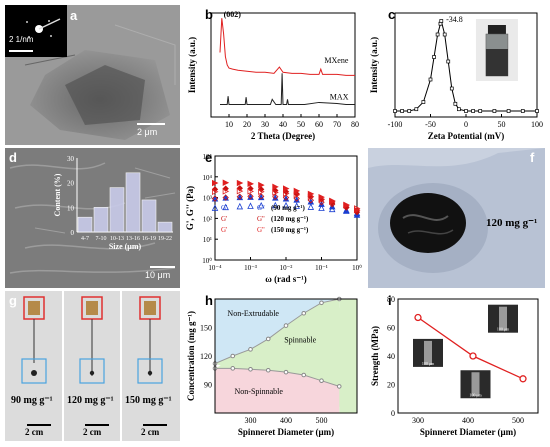  Describe the element at coordinates (206, 356) in the screenshot. I see `y-tick-label: 120` at that location.